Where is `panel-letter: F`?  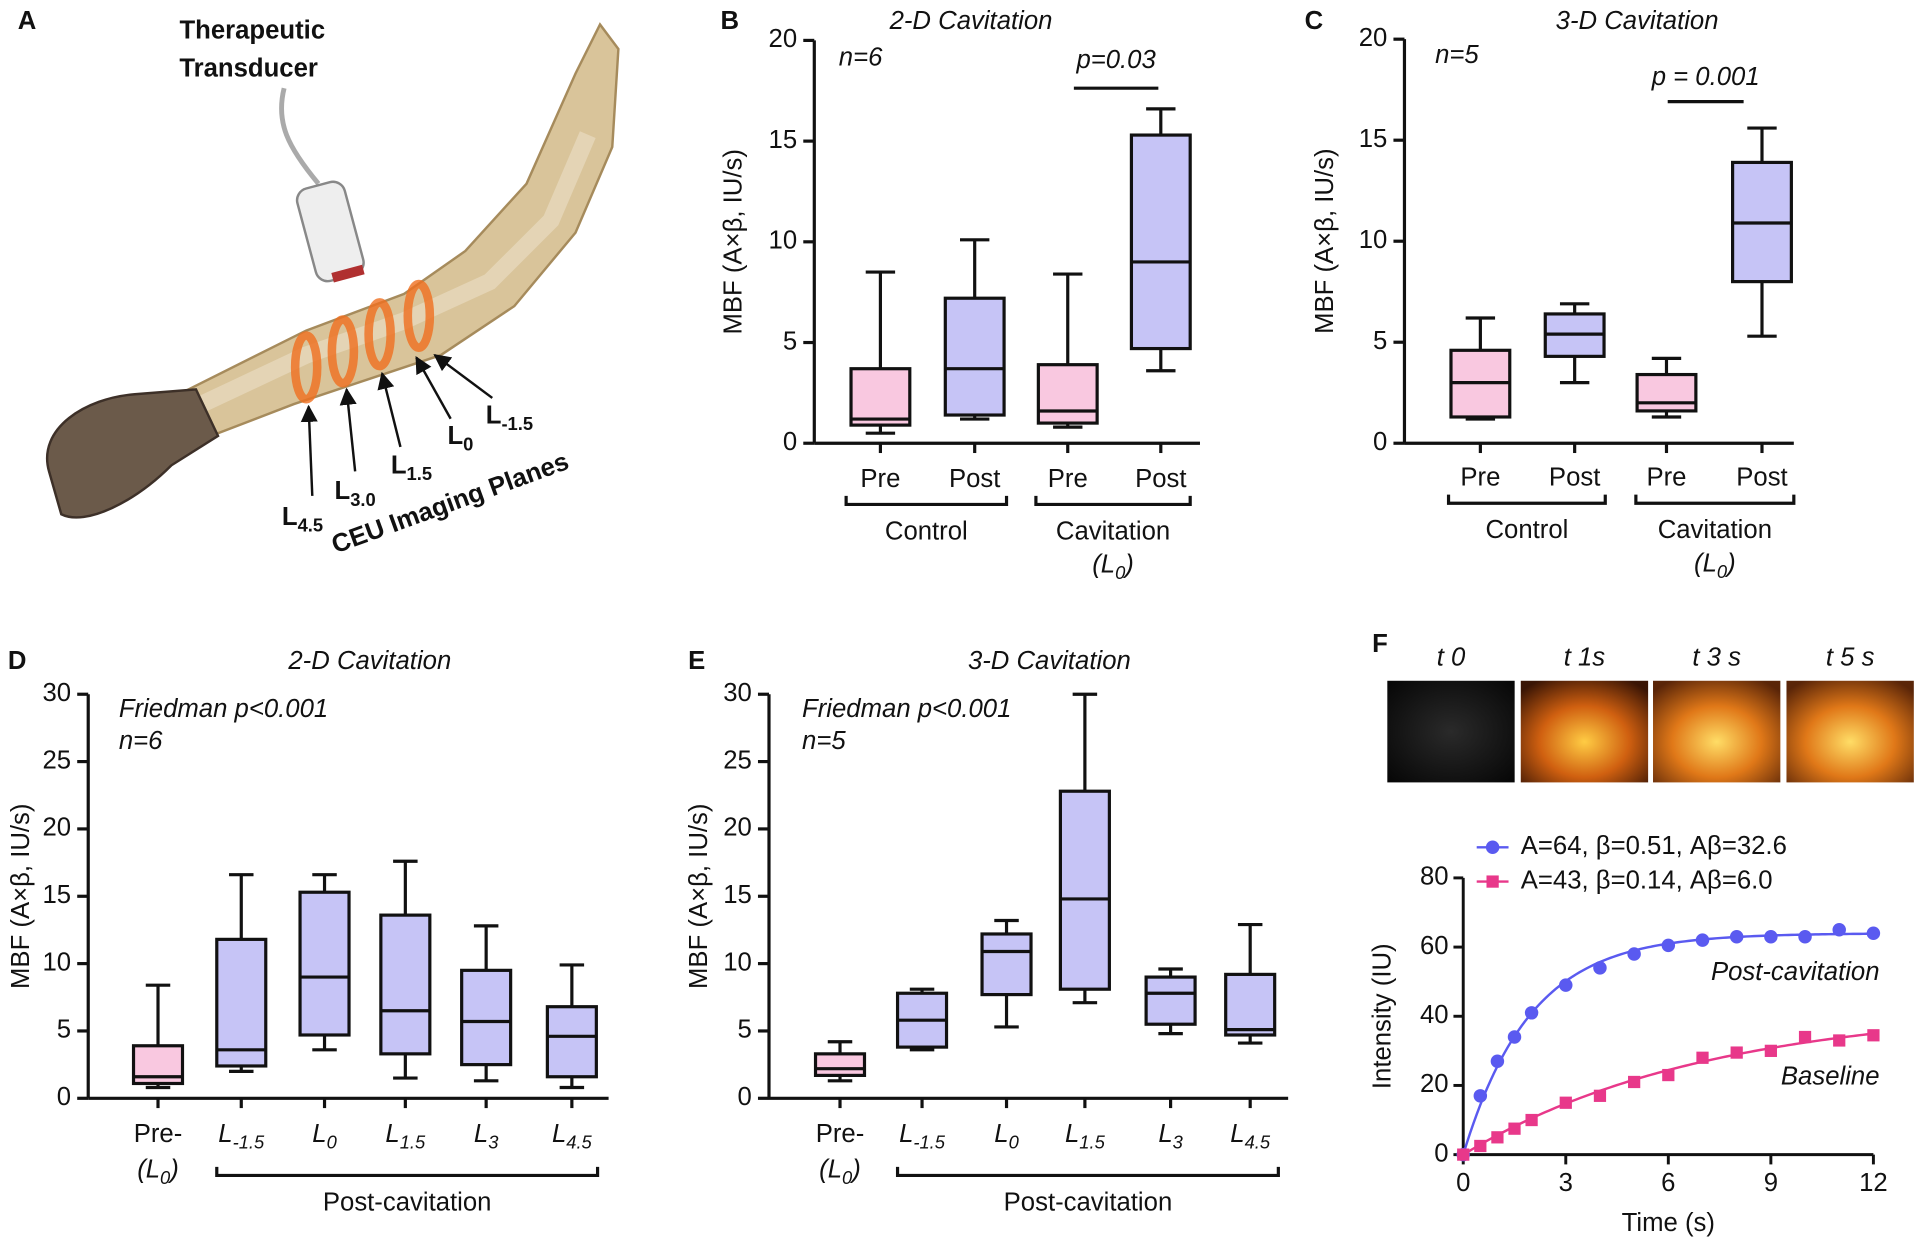
panel-letter: F is located at coordinates (1380, 644).